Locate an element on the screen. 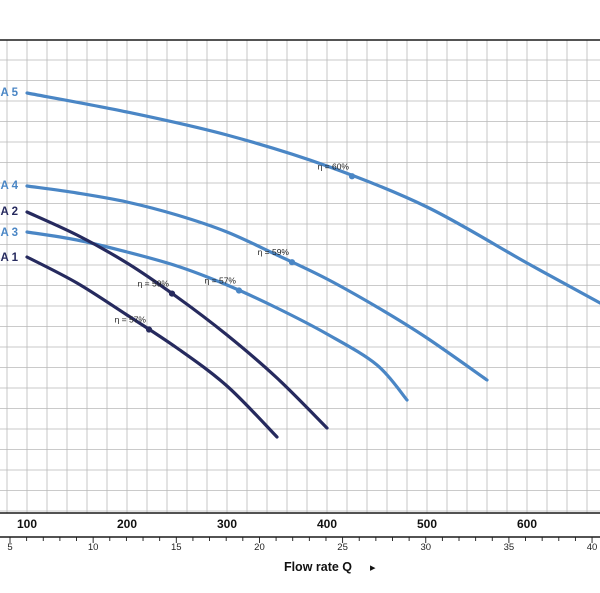  primary-tick-label: 600 is located at coordinates (527, 524).